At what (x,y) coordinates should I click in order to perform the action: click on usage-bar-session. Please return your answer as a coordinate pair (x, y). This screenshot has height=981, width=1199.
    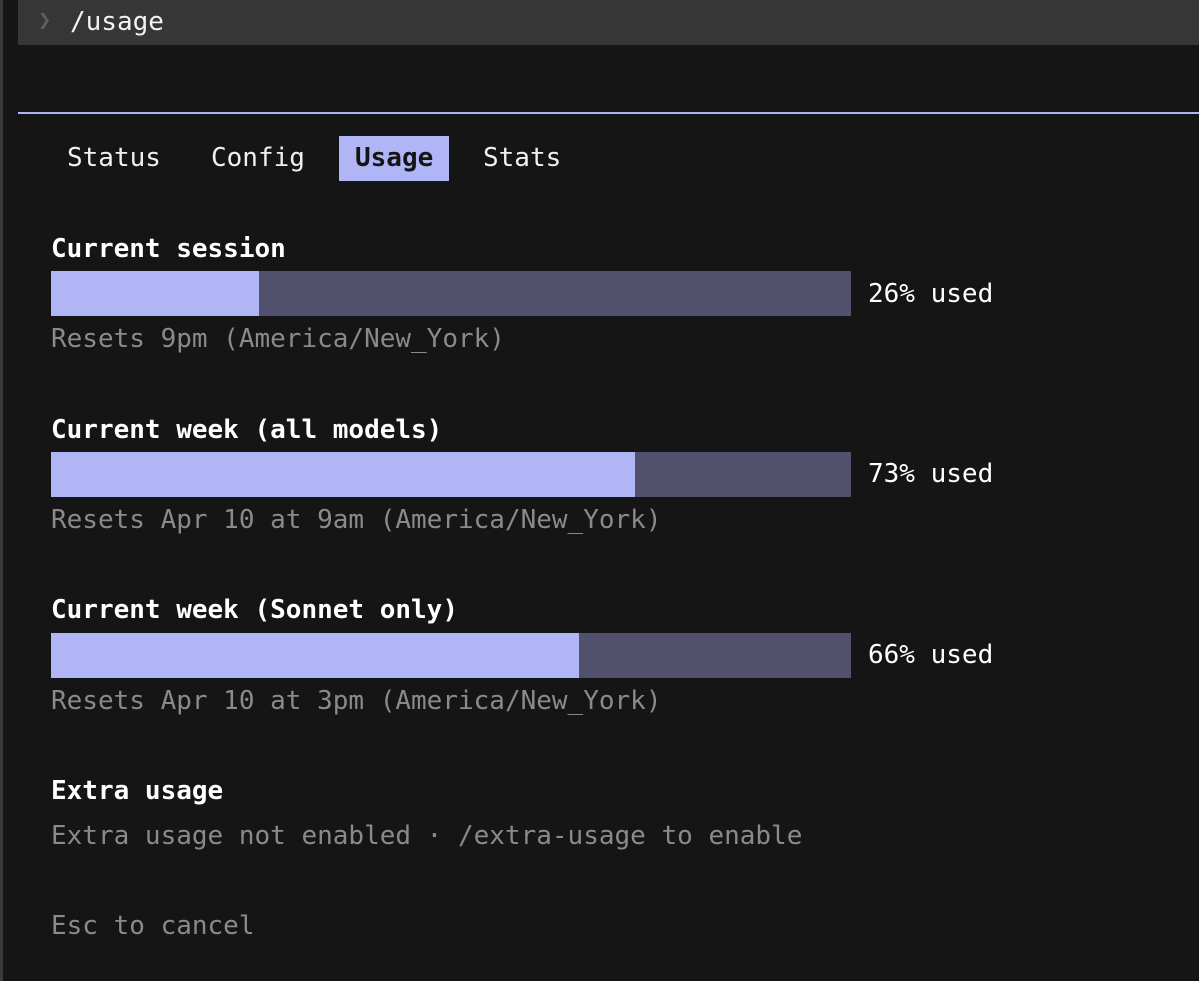
    Looking at the image, I should click on (451, 293).